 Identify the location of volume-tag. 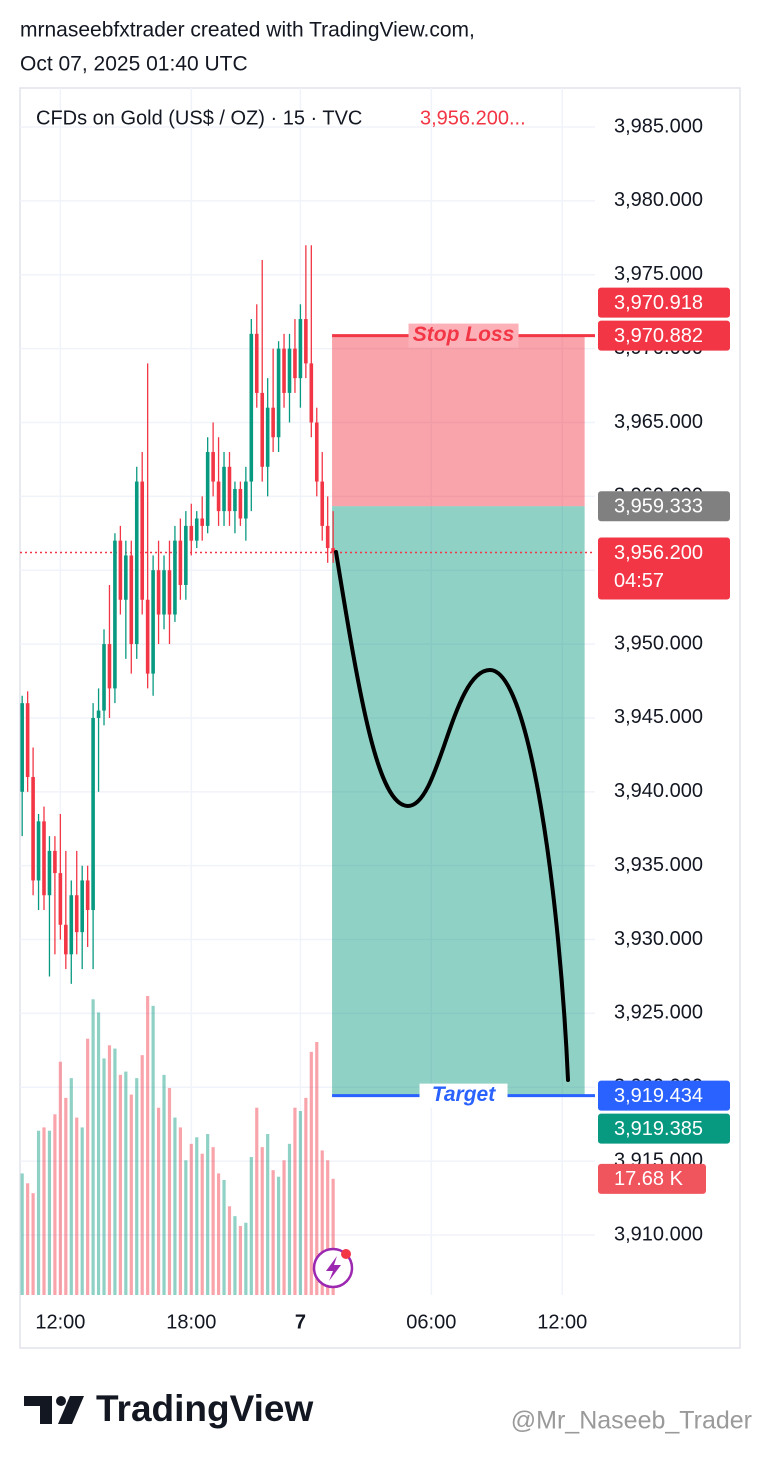
(652, 1178).